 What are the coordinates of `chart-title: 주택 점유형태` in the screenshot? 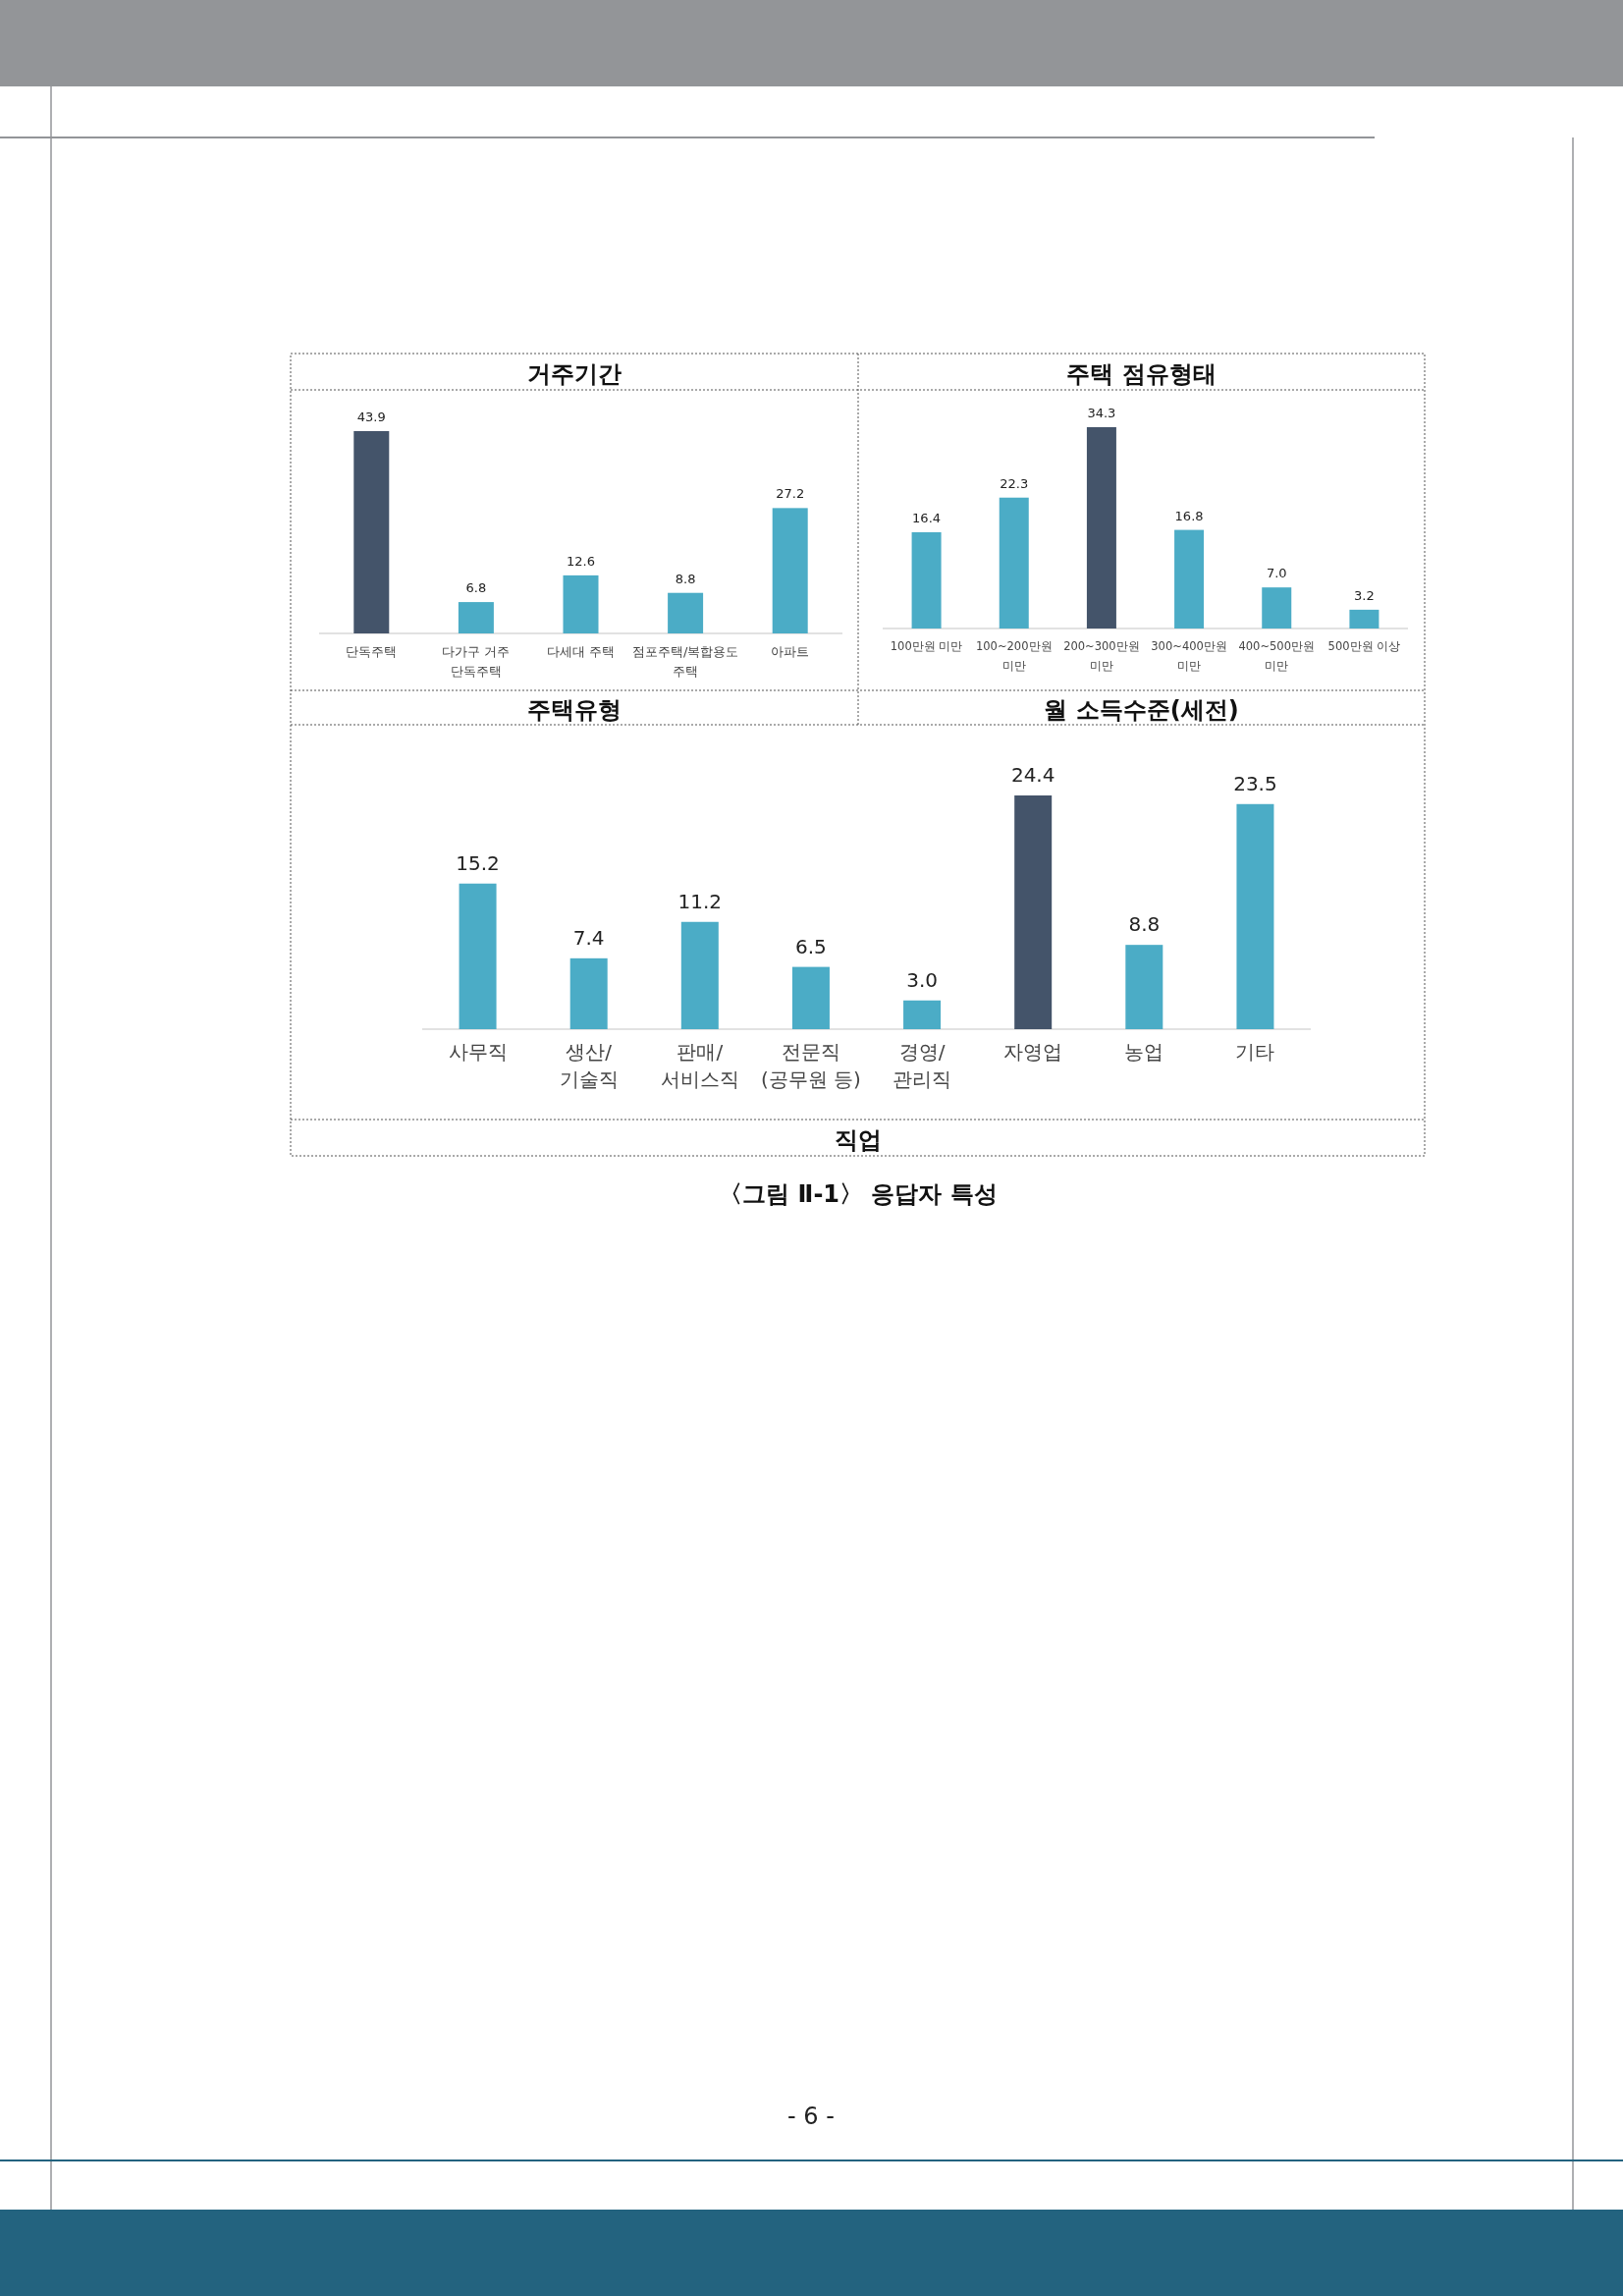 It's located at (1141, 374).